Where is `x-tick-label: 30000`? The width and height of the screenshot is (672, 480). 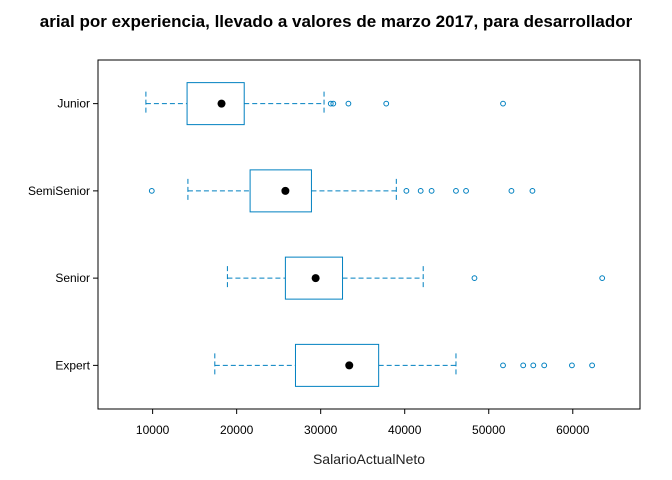 x-tick-label: 30000 is located at coordinates (321, 430).